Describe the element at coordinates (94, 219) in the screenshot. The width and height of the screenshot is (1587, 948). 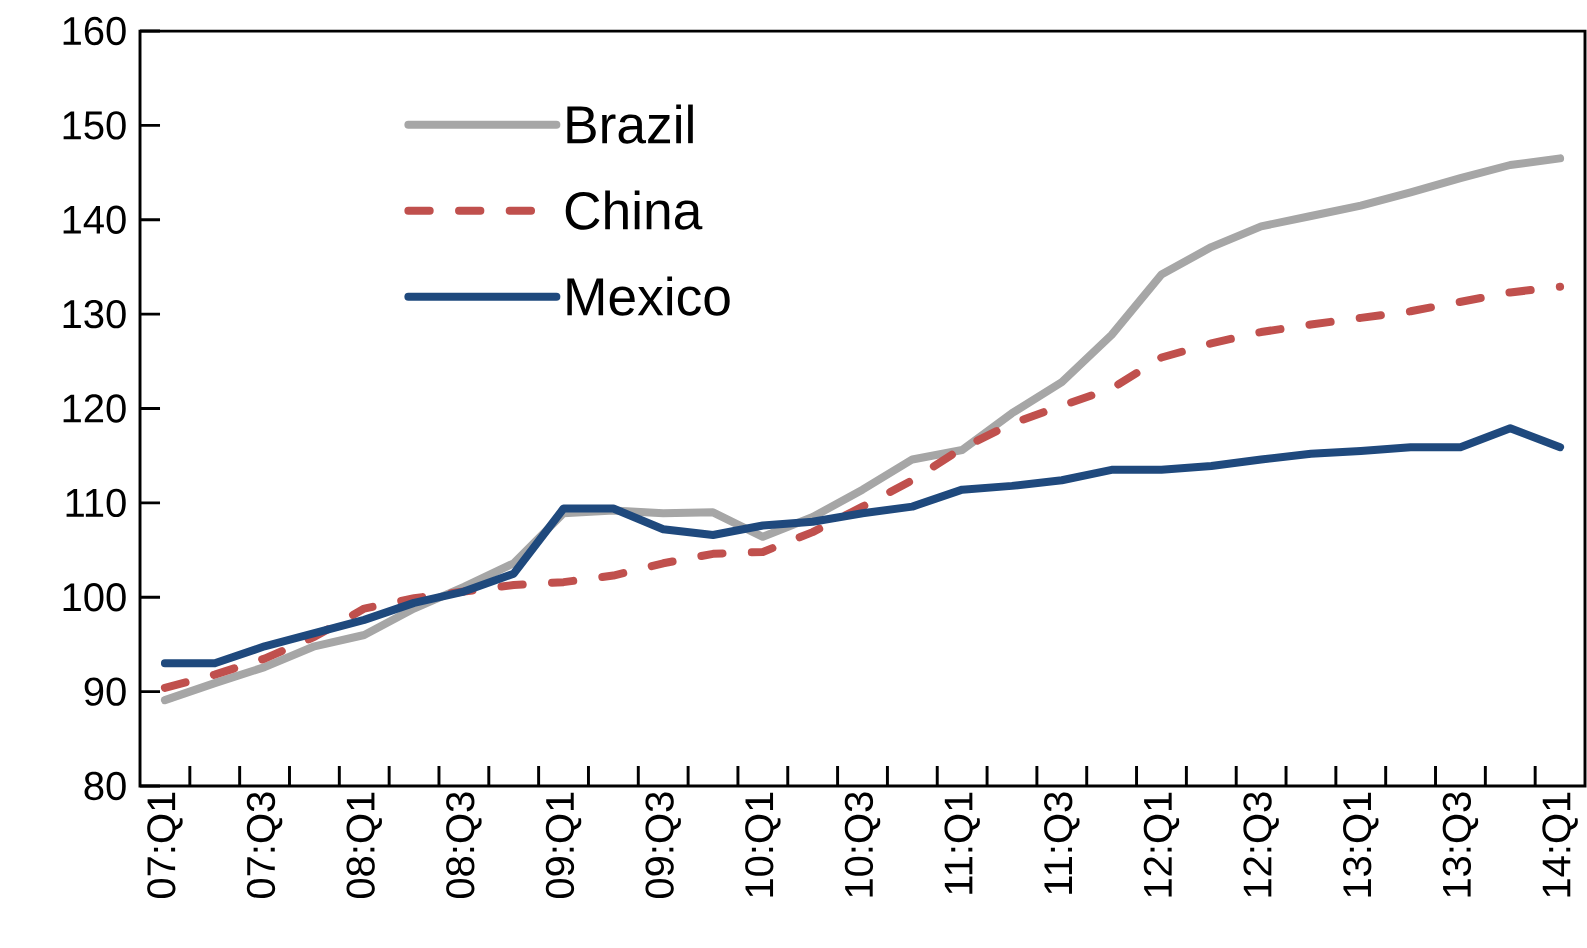
I see `y-tick-label: 140` at that location.